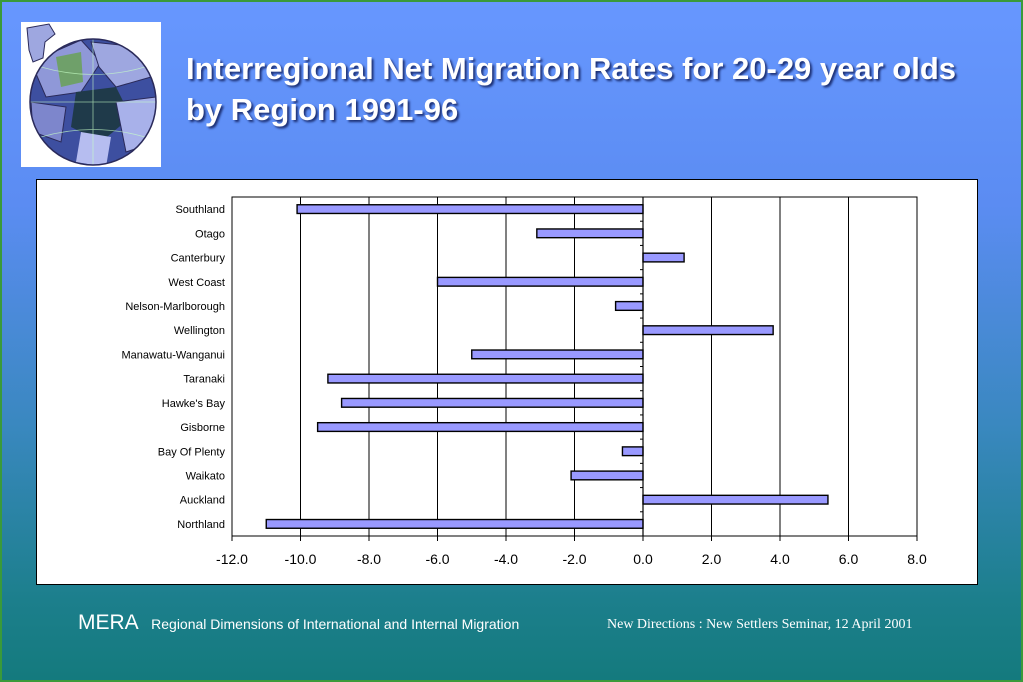 The height and width of the screenshot is (682, 1023). What do you see at coordinates (204, 380) in the screenshot?
I see `category-label: Taranaki` at bounding box center [204, 380].